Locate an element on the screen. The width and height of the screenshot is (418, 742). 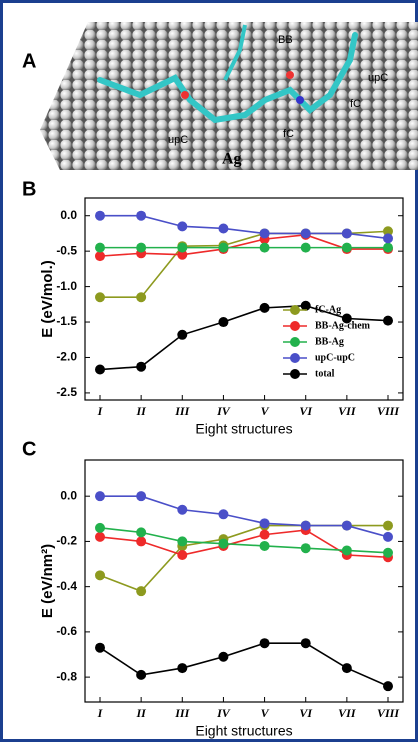
legend-label: total is located at coordinates (325, 373).